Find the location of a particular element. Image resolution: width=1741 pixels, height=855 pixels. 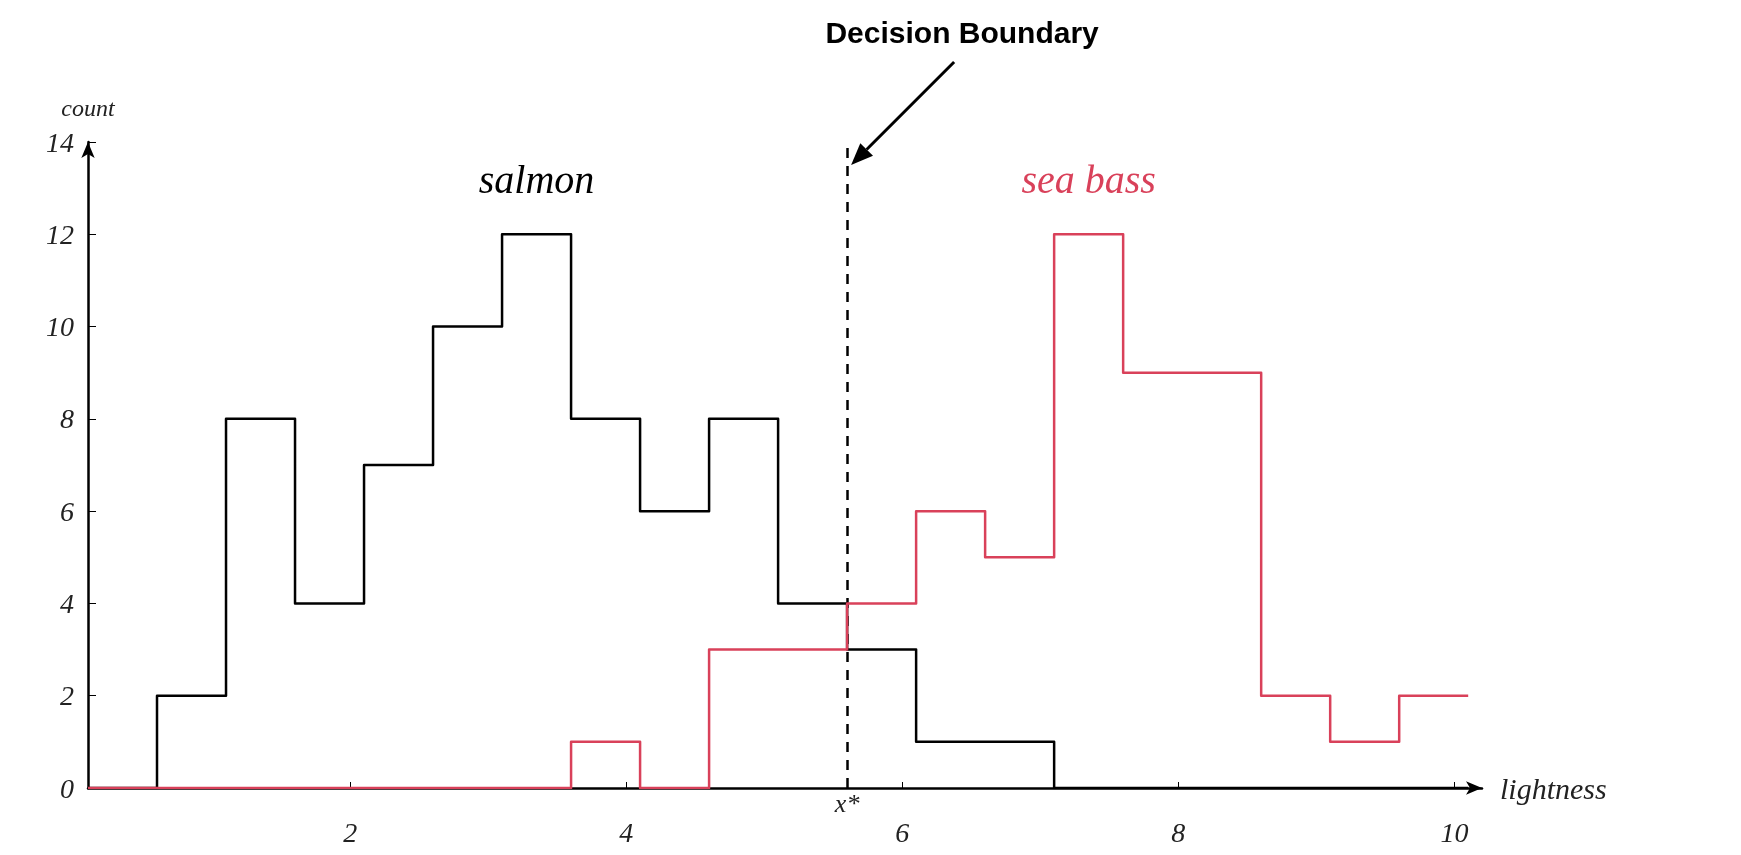

x-tick-label: 6 is located at coordinates (902, 832).